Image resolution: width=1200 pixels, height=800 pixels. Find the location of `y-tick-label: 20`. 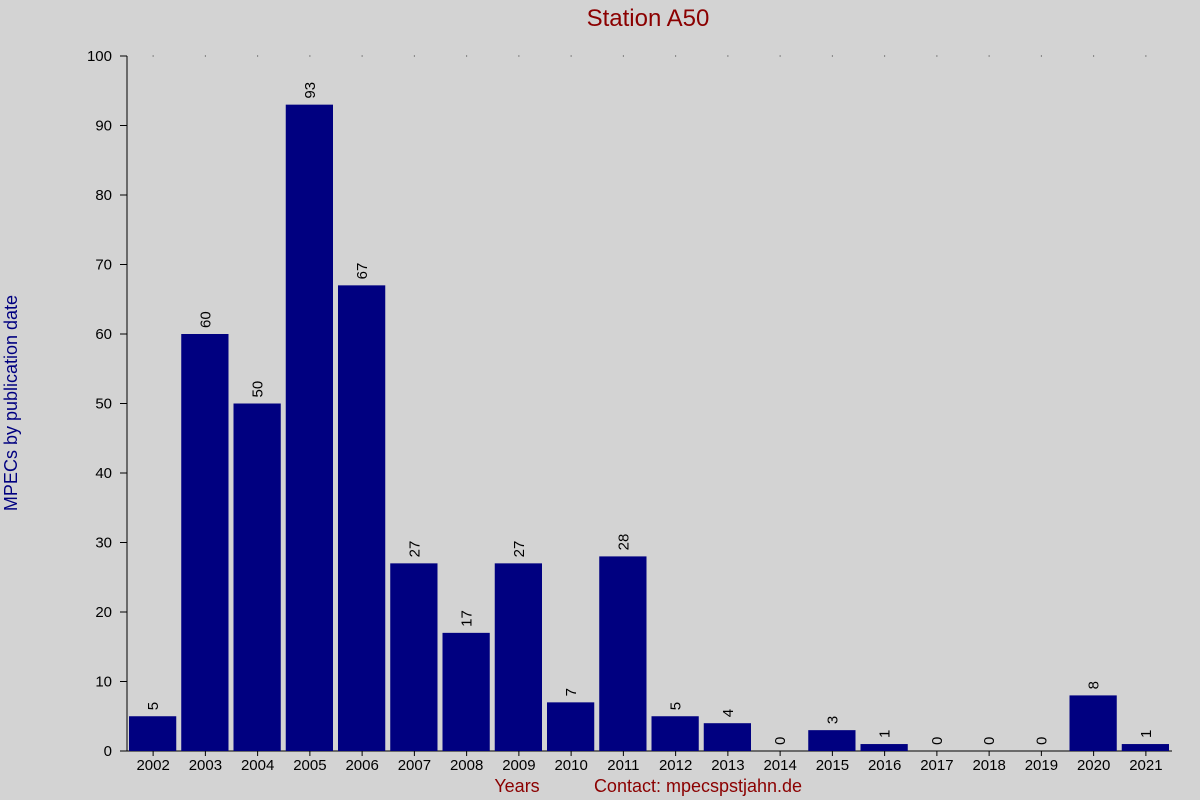

y-tick-label: 20 is located at coordinates (103, 612).